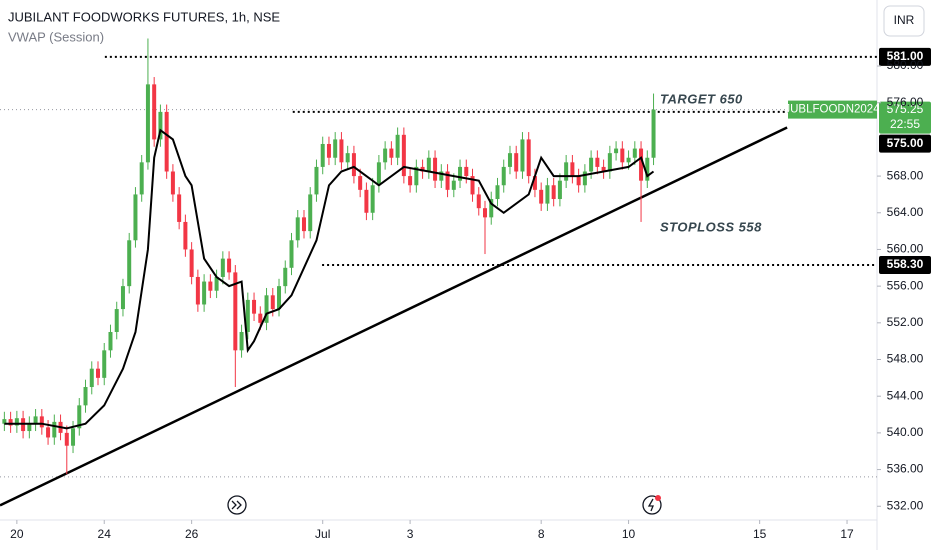 The image size is (932, 550). Describe the element at coordinates (410, 534) in the screenshot. I see `x-tick-label: 3` at that location.